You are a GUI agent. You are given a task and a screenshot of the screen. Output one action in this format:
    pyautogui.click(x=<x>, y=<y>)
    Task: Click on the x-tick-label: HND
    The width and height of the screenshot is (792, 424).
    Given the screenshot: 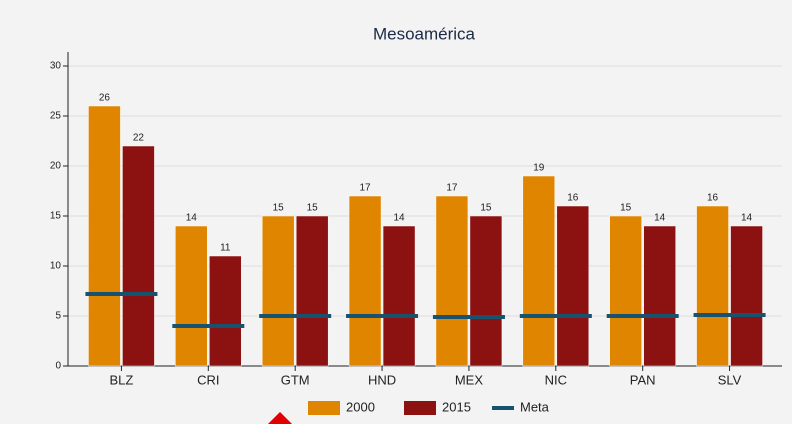 What is the action you would take?
    pyautogui.click(x=382, y=379)
    